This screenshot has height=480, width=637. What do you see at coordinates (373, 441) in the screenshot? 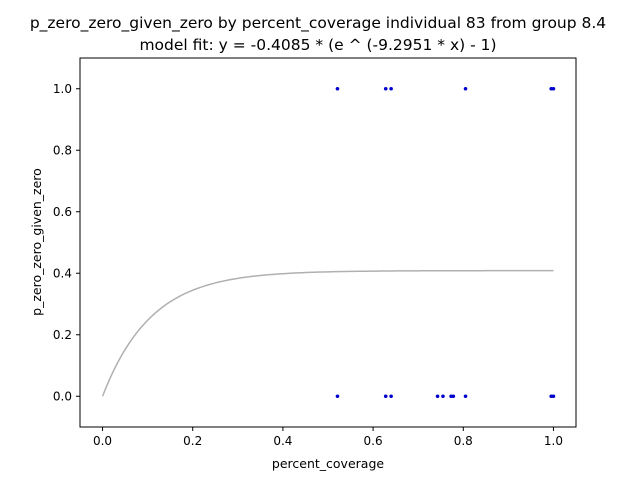
I see `x-tick-label: 0.6` at bounding box center [373, 441].